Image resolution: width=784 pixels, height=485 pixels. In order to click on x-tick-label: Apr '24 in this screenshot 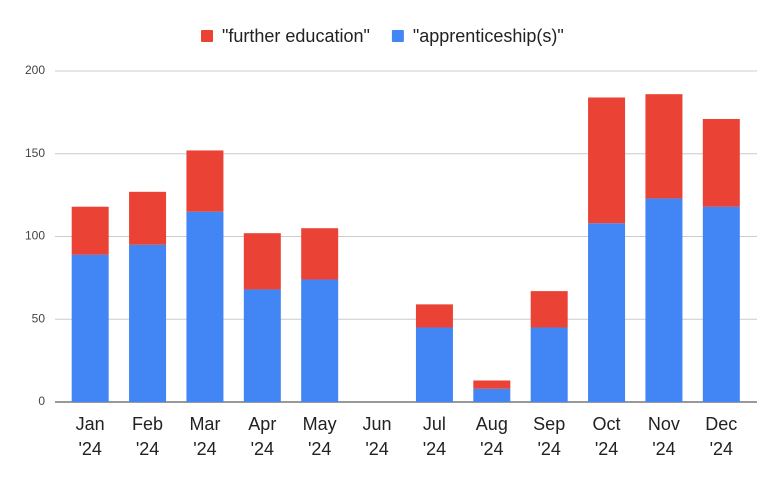, I will do `click(262, 436)`.